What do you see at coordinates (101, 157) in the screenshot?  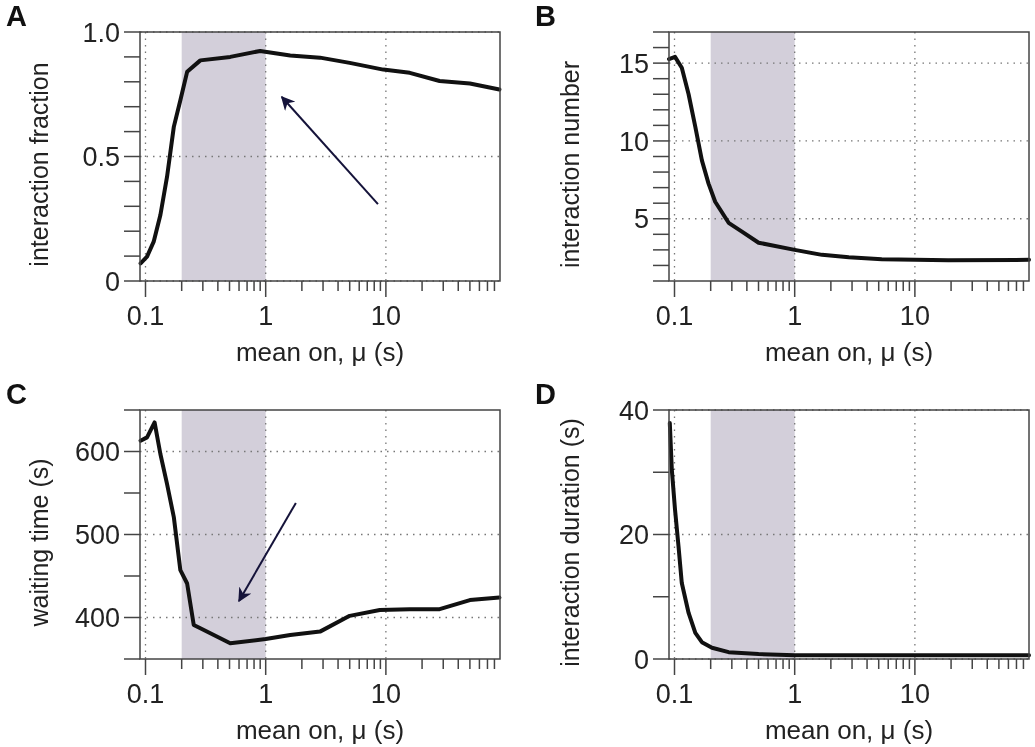 I see `y-tick-label: 0.5` at bounding box center [101, 157].